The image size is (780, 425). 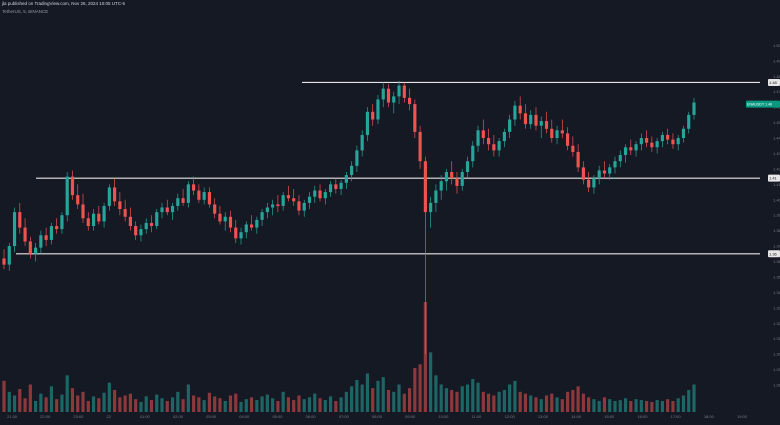 I want to click on last-price-tag-label: ENAUSDT 1.46, so click(x=759, y=104).